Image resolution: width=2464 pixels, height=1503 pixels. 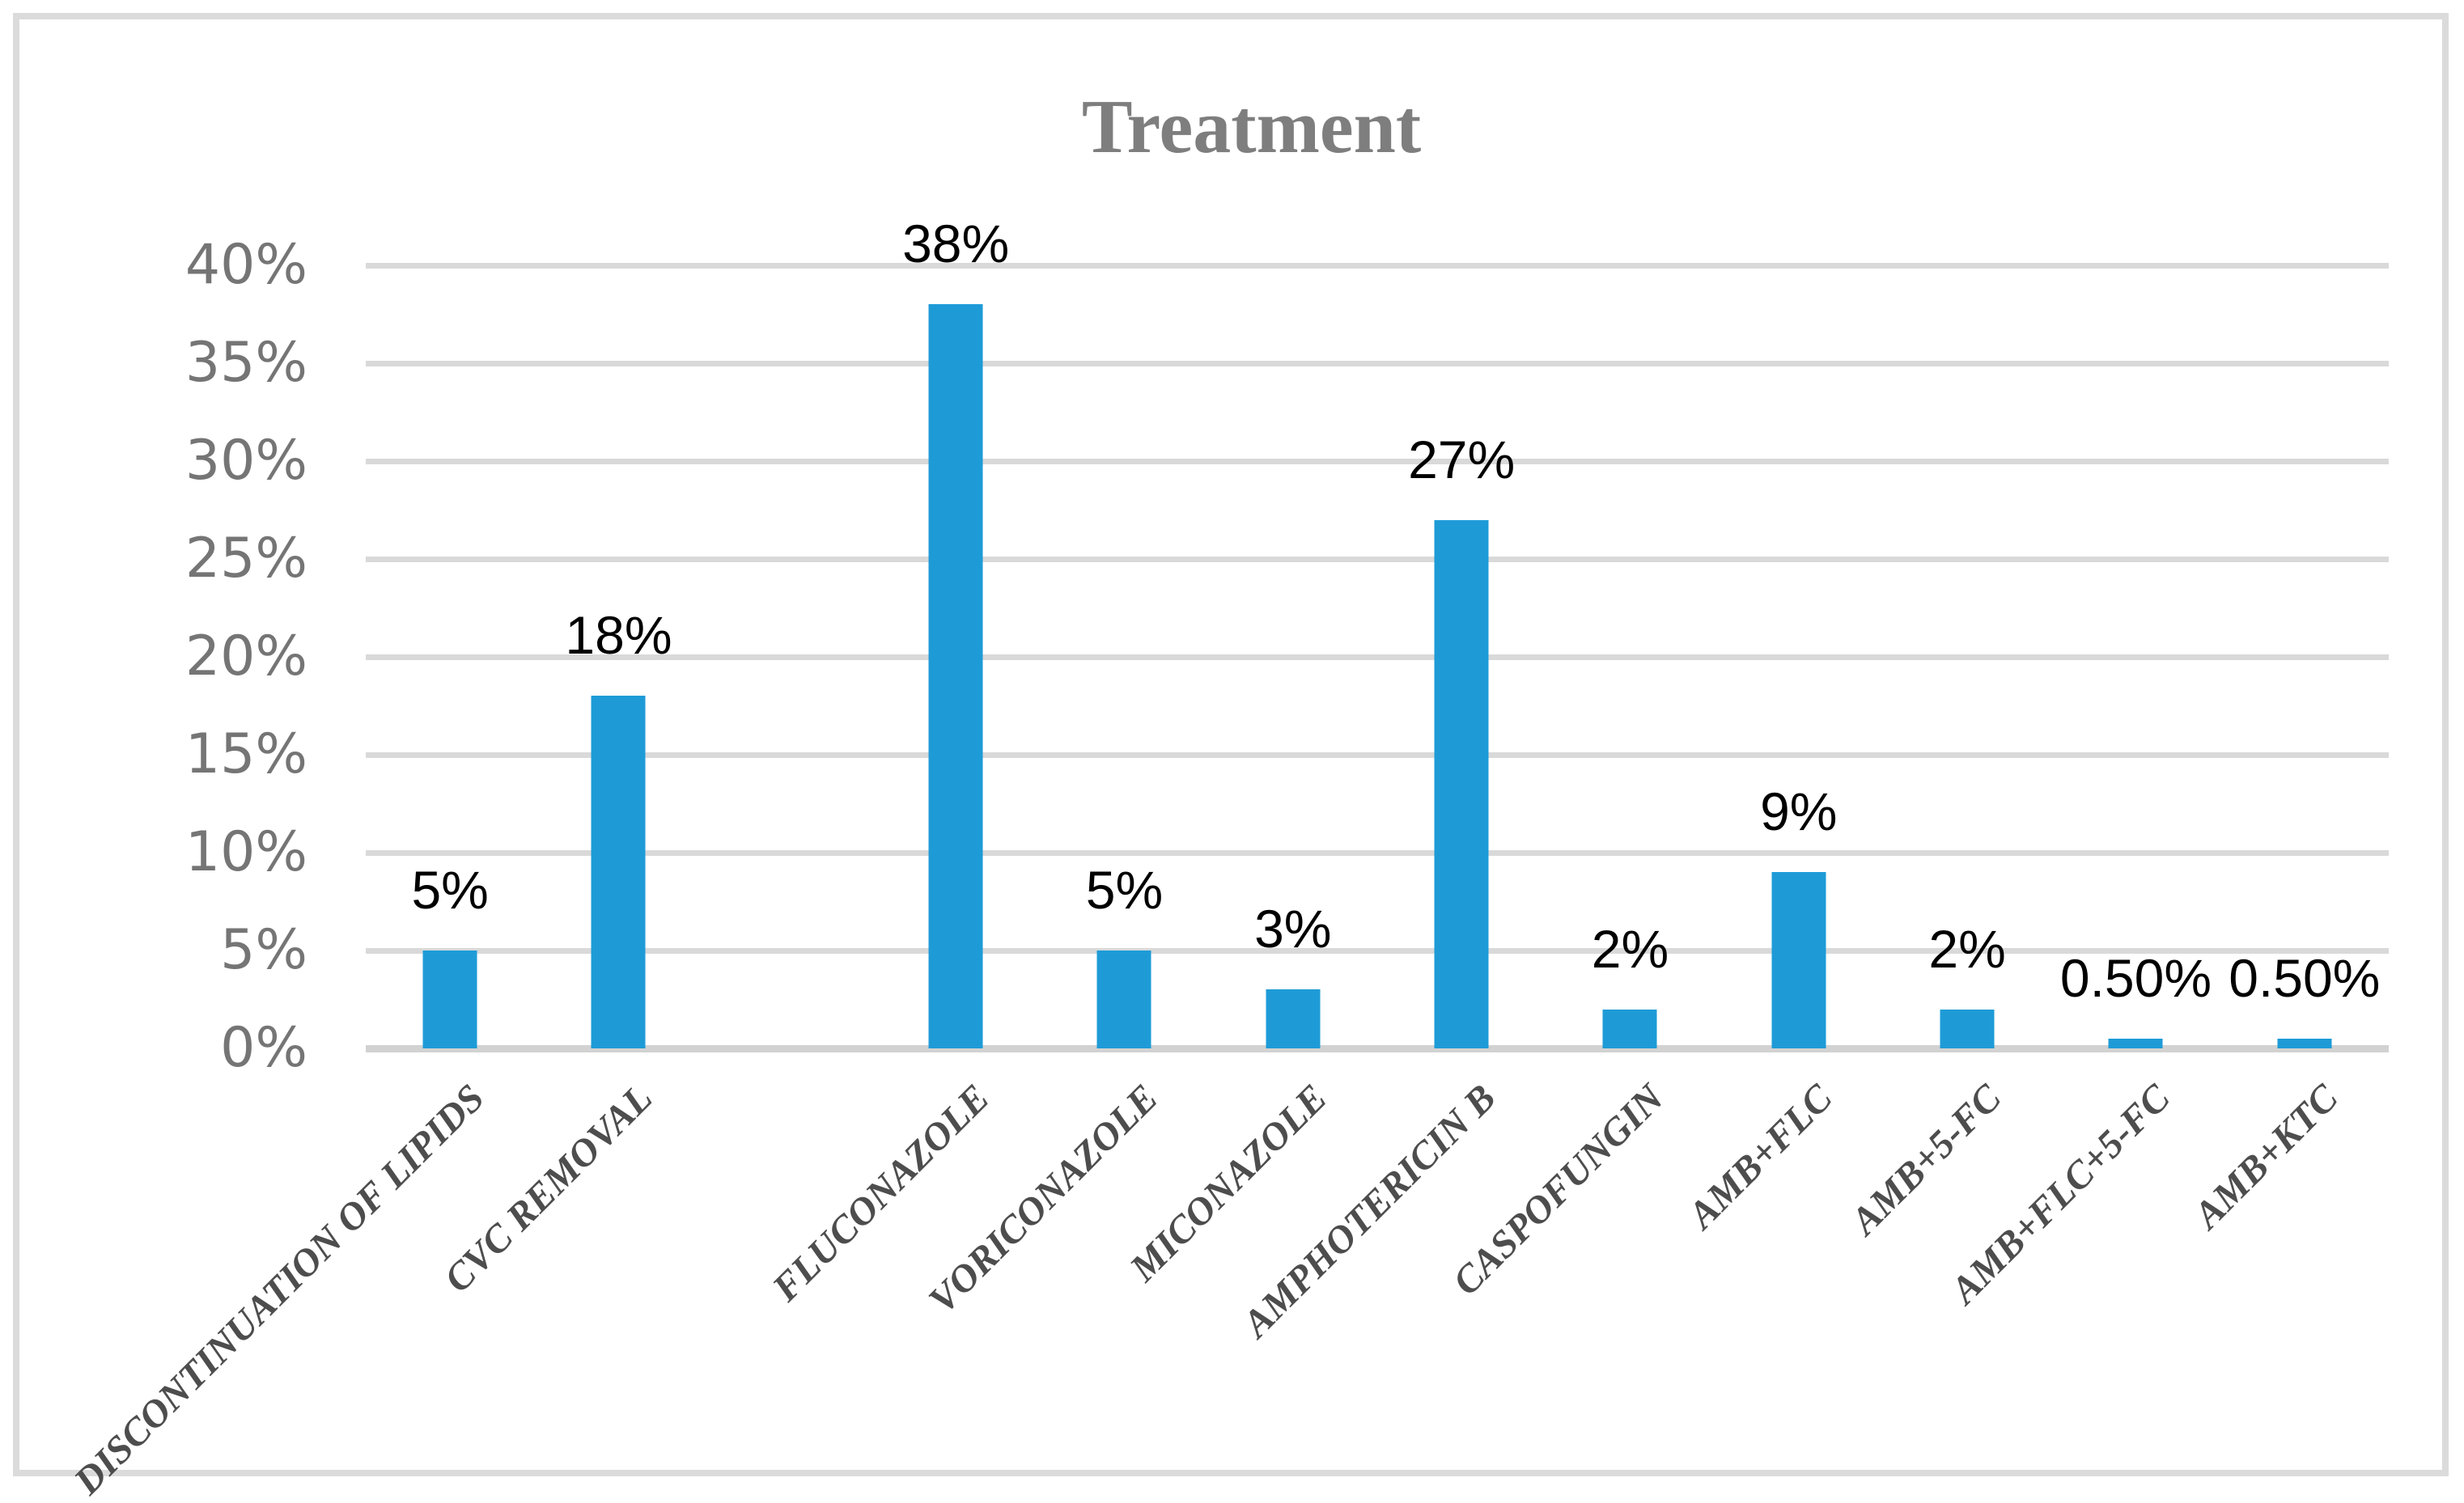 I want to click on category-label: AMB+5-FC, so click(x=1927, y=1160).